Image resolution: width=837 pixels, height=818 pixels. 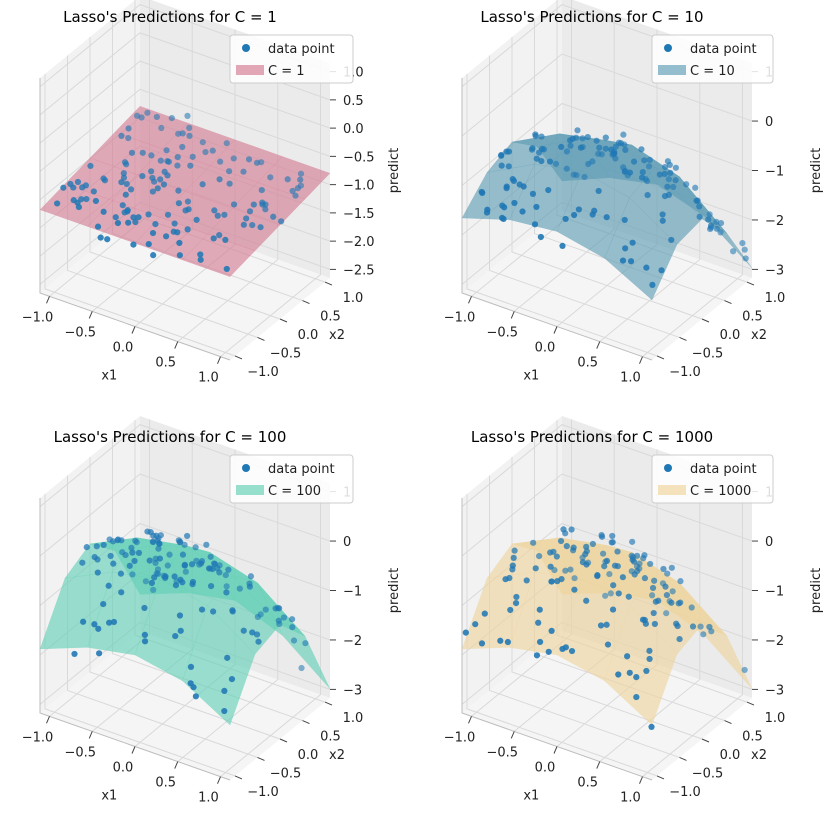 What do you see at coordinates (286, 353) in the screenshot?
I see `x2-tick-label: −0.5` at bounding box center [286, 353].